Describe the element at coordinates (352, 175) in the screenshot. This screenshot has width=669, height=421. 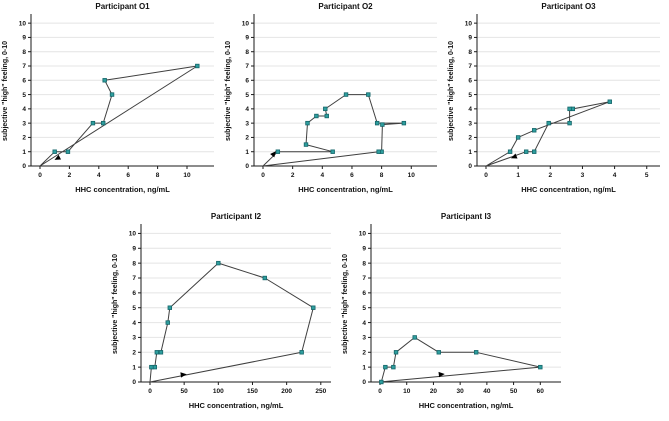
I see `x-tick-label: 6` at that location.